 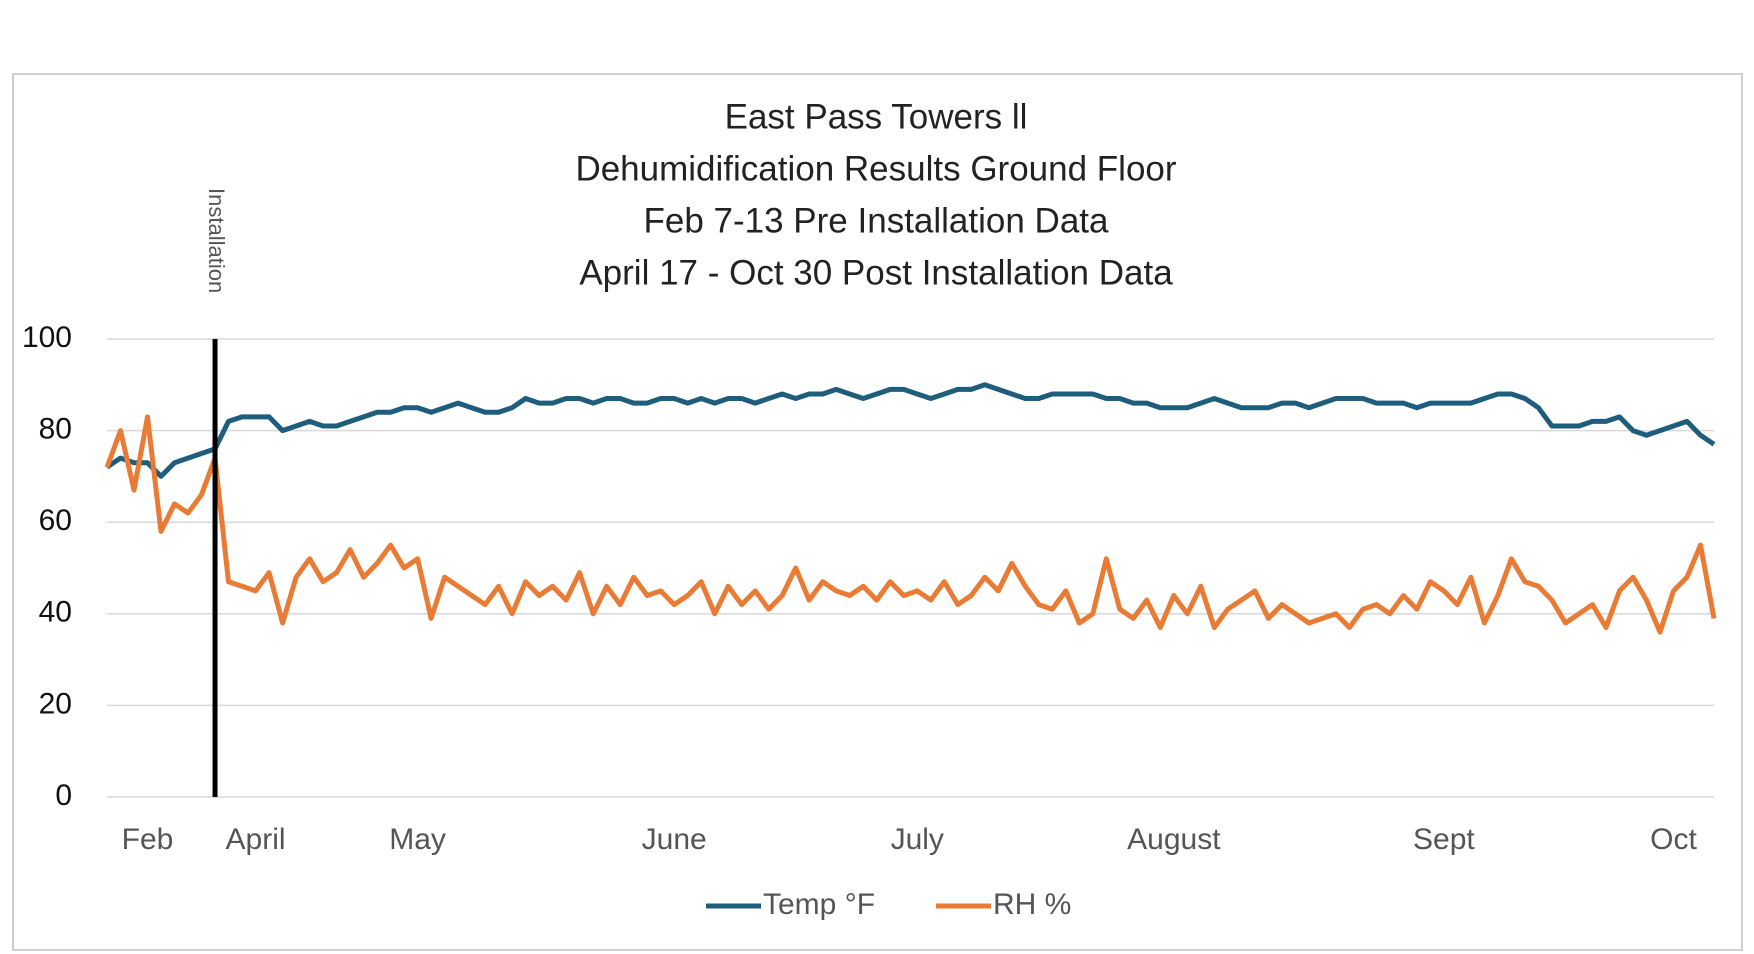 What do you see at coordinates (876, 116) in the screenshot?
I see `chart-title: East Pass Towers ll` at bounding box center [876, 116].